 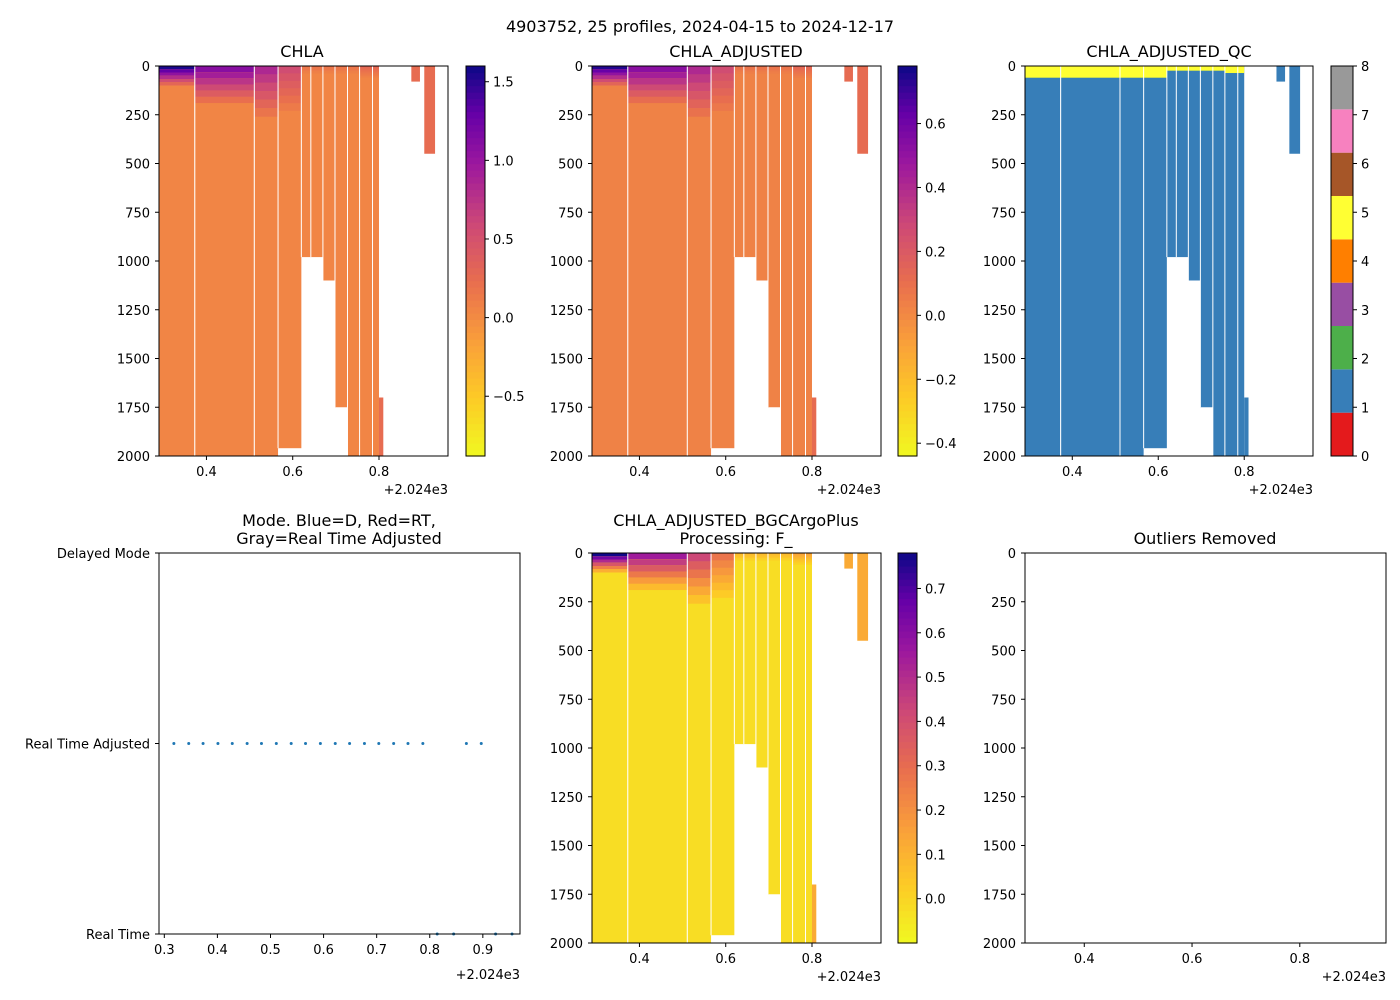 I want to click on colorbar-tick-label: 0.0, so click(x=503, y=319).